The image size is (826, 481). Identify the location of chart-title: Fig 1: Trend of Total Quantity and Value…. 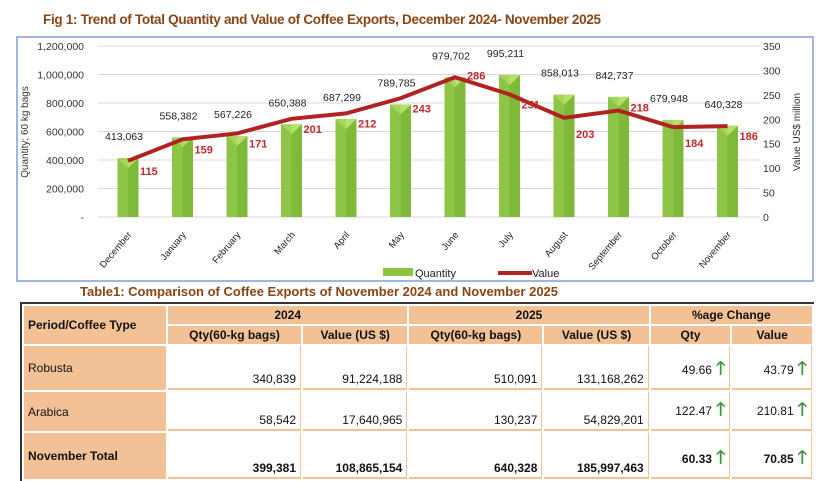
(322, 19).